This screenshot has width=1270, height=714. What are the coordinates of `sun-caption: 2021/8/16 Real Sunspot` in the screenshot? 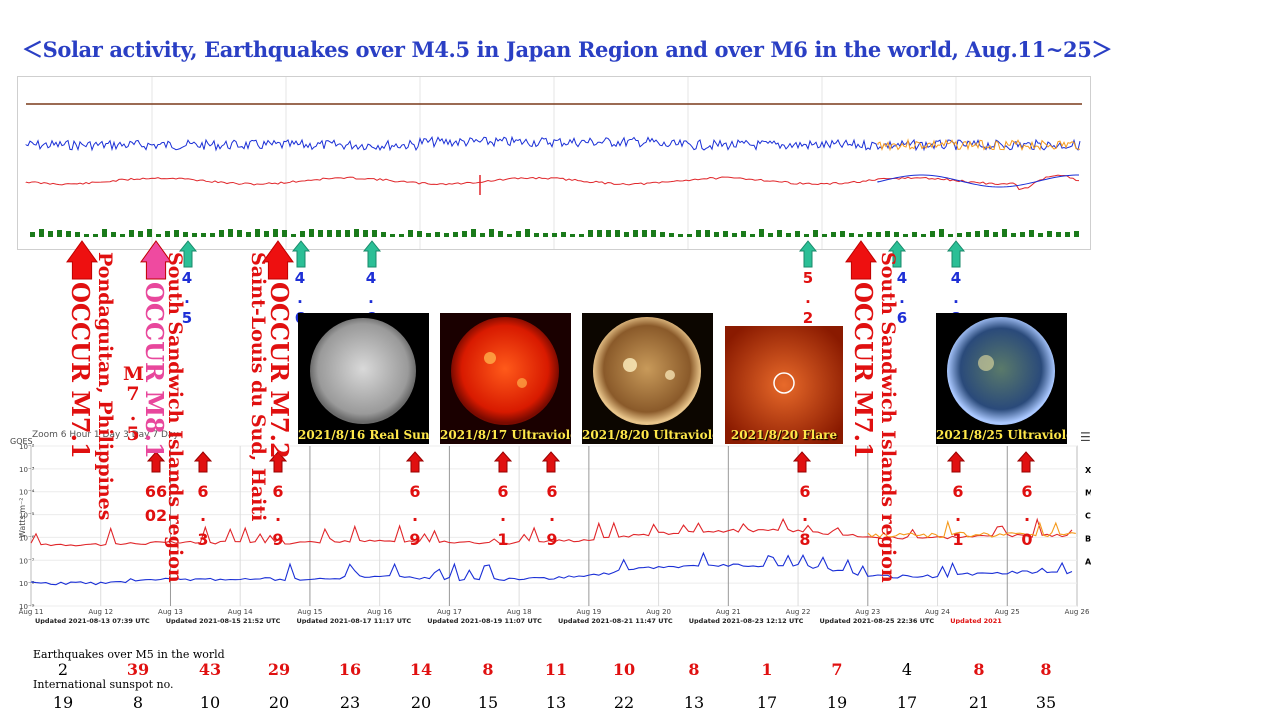 It's located at (363, 435).